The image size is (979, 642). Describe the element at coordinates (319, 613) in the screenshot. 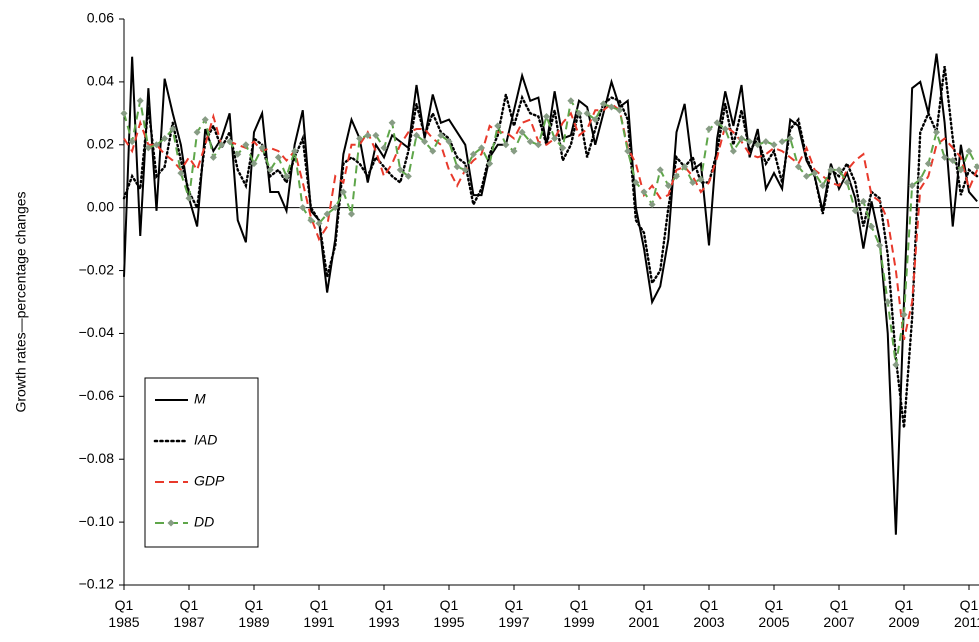

I see `x-tick-label: Q1 1991` at that location.